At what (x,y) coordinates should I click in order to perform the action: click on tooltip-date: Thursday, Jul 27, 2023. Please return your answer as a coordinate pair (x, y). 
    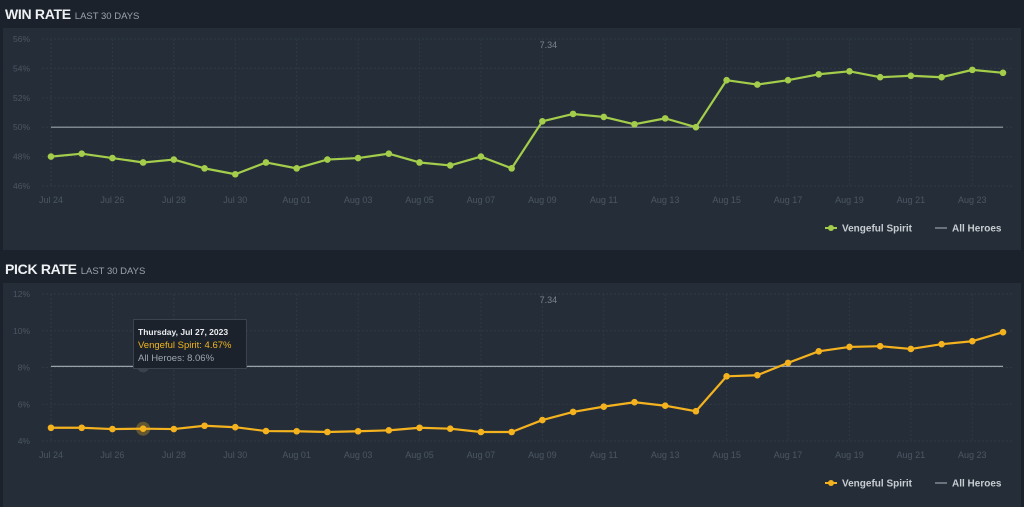
    Looking at the image, I should click on (183, 332).